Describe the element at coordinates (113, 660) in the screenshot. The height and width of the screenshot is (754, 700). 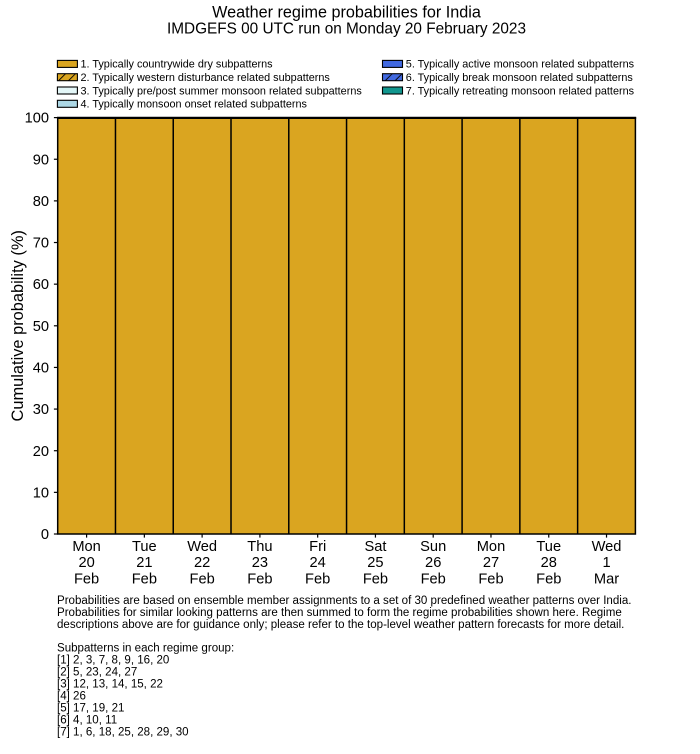
I see `svg-text: [1] 2, 3, 7, 8, 9, 16, 20` at that location.